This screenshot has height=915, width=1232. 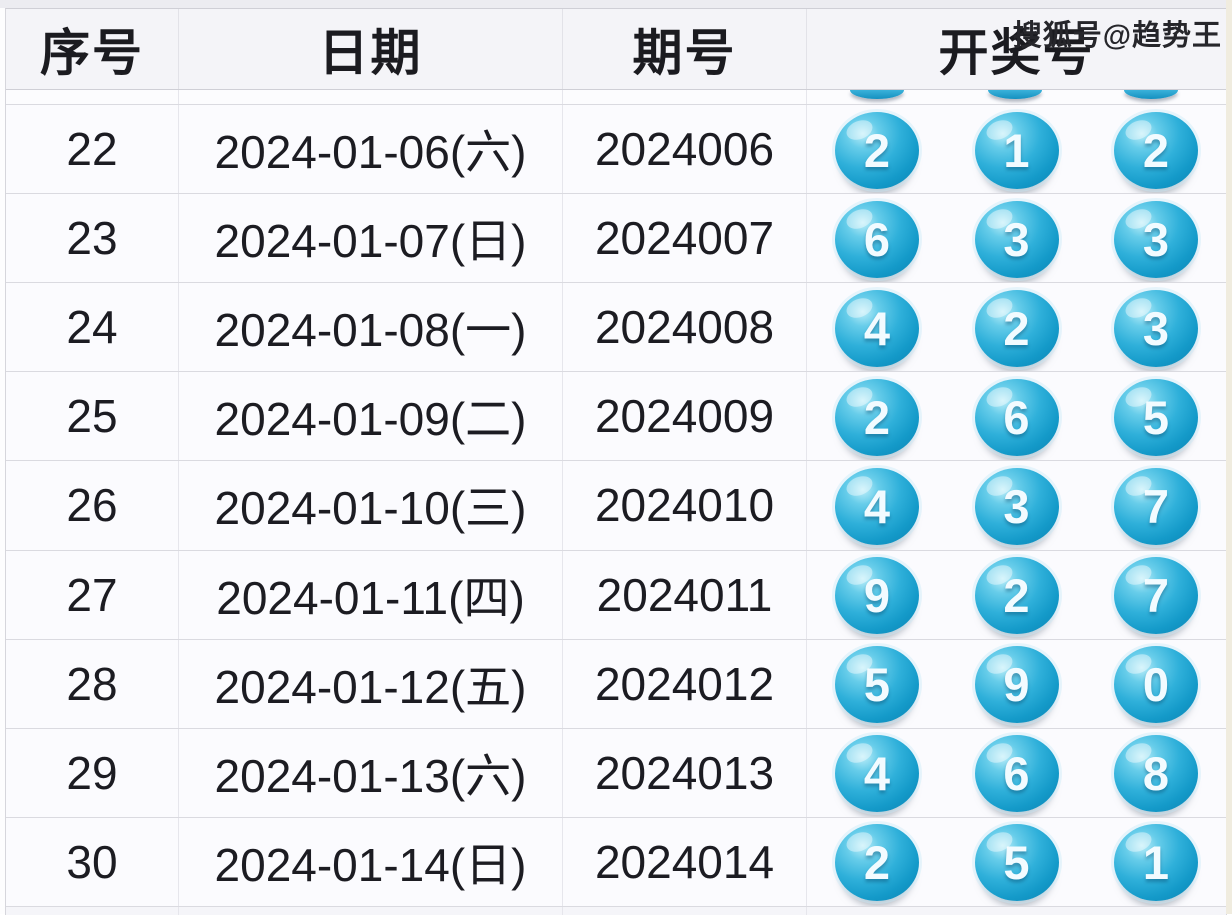 I want to click on row-date: 2024-01-14(日), so click(x=371, y=861).